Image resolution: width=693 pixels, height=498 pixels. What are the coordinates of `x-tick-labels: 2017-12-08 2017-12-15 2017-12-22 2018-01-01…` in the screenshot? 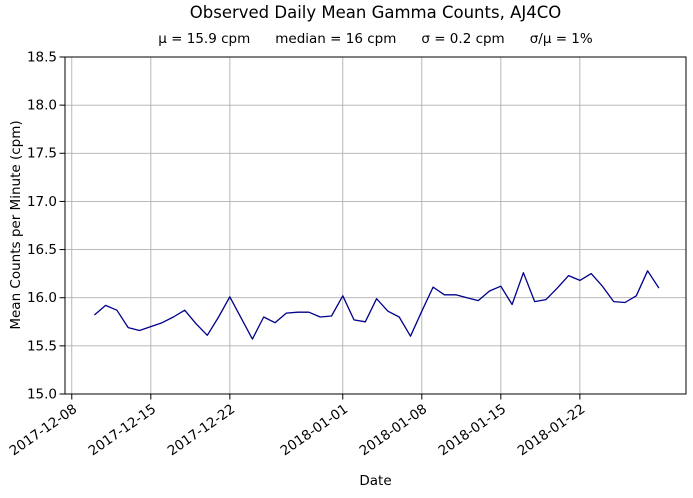 It's located at (298, 430).